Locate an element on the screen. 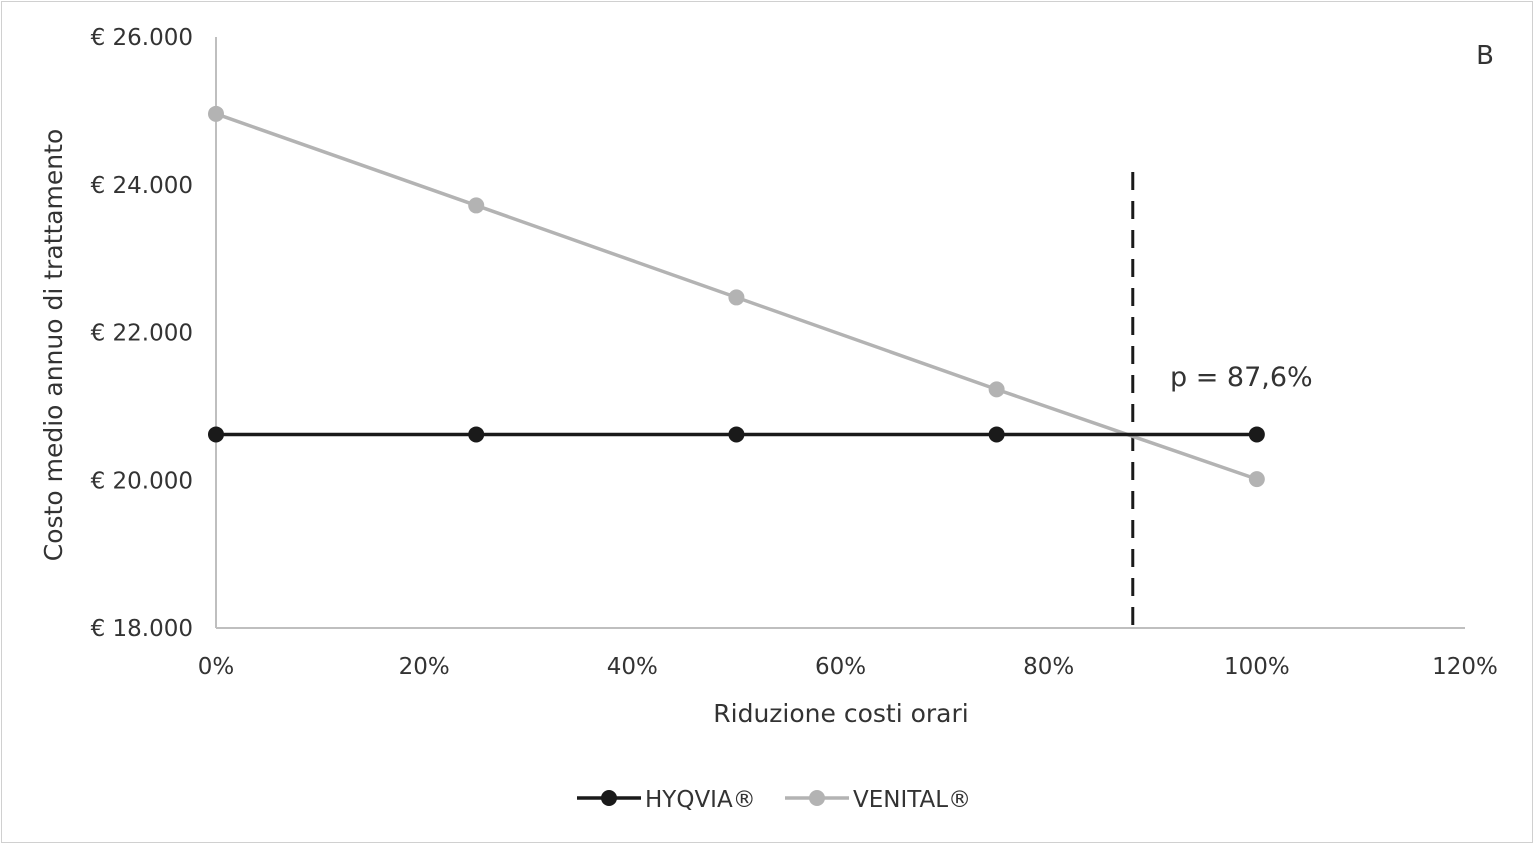 Image resolution: width=1536 pixels, height=846 pixels. legend-item: HYQVIA® is located at coordinates (666, 800).